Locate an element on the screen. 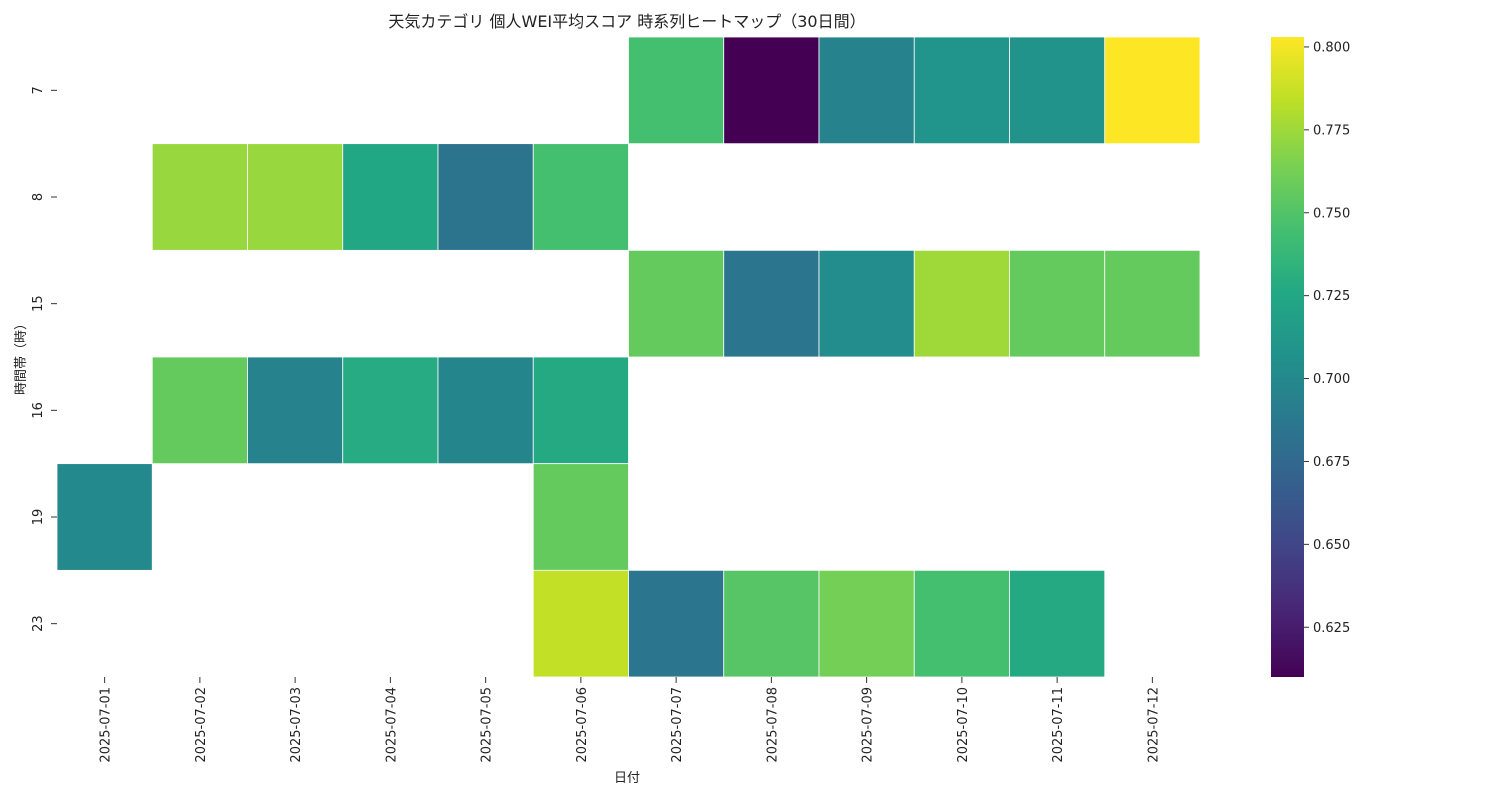 The height and width of the screenshot is (800, 1500). colorbar-tick-label: 0.775 is located at coordinates (1331, 130).